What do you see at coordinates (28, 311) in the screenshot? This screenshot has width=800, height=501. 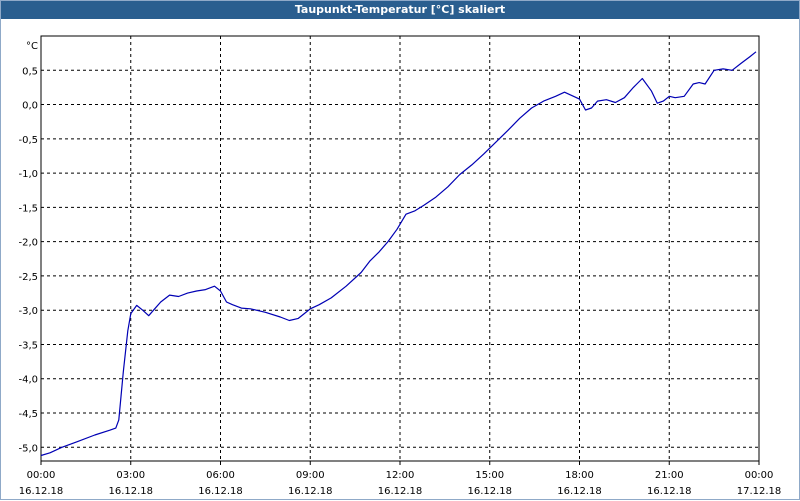 I see `y-tick-label: -3,0` at bounding box center [28, 311].